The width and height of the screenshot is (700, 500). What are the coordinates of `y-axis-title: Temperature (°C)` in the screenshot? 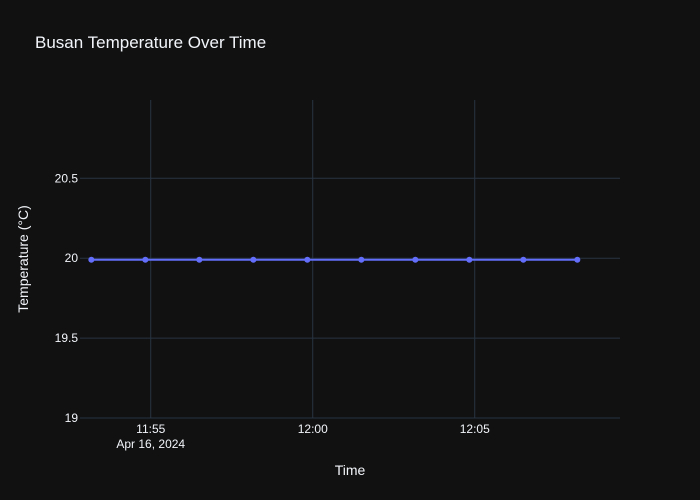 It's located at (23, 259).